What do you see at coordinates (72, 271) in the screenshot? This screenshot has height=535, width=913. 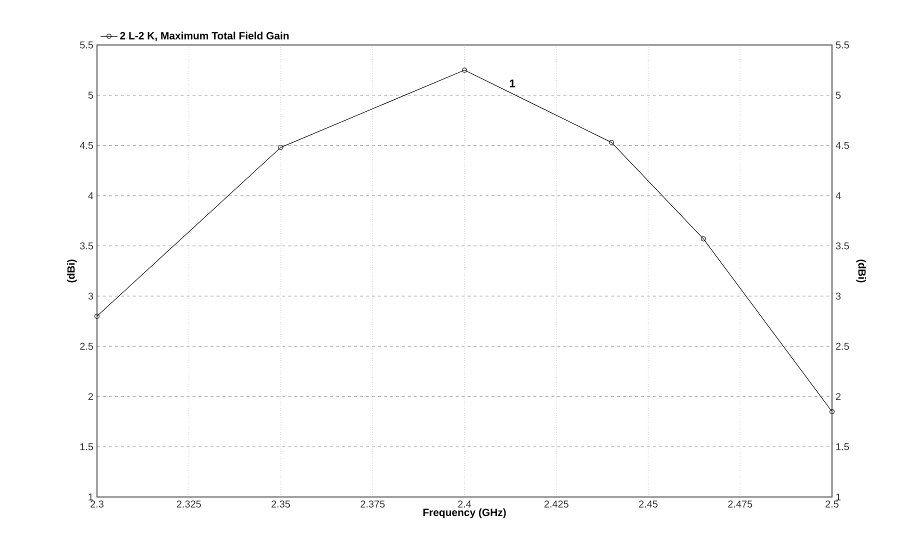 I see `y-axis-title: (dBi)` at bounding box center [72, 271].